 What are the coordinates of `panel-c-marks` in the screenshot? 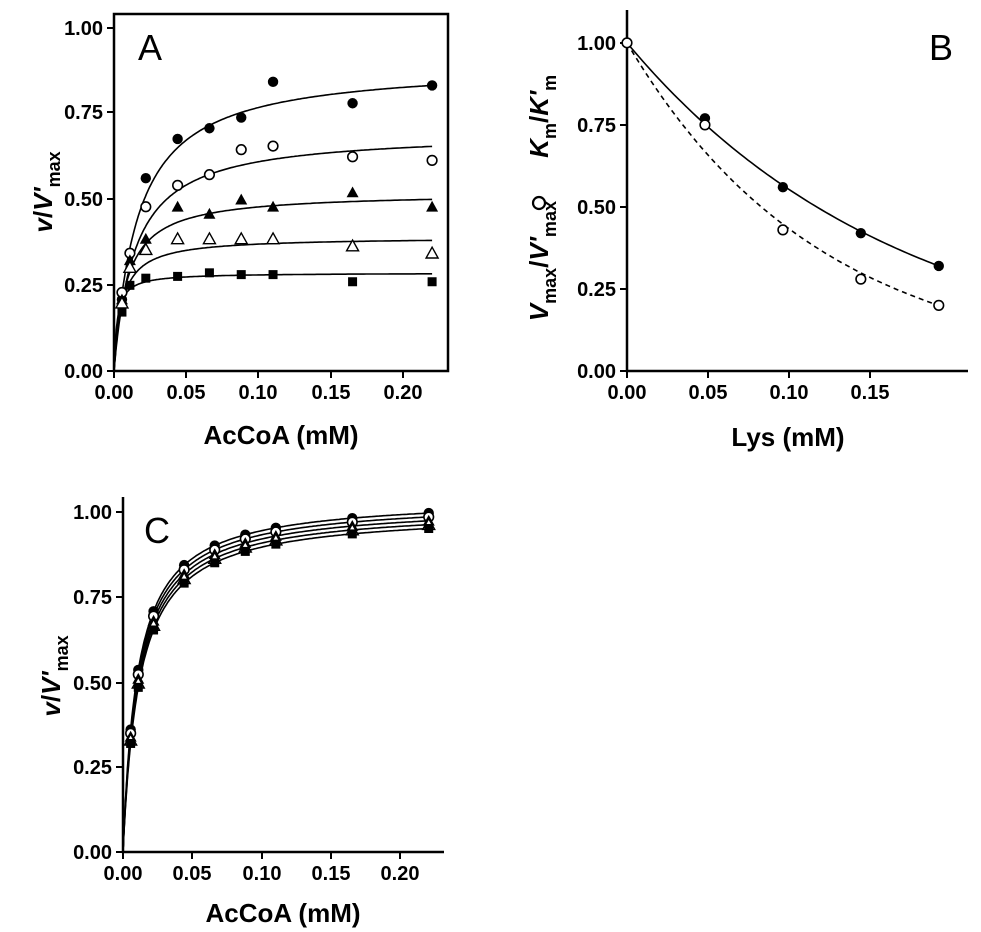 It's located at (279, 627).